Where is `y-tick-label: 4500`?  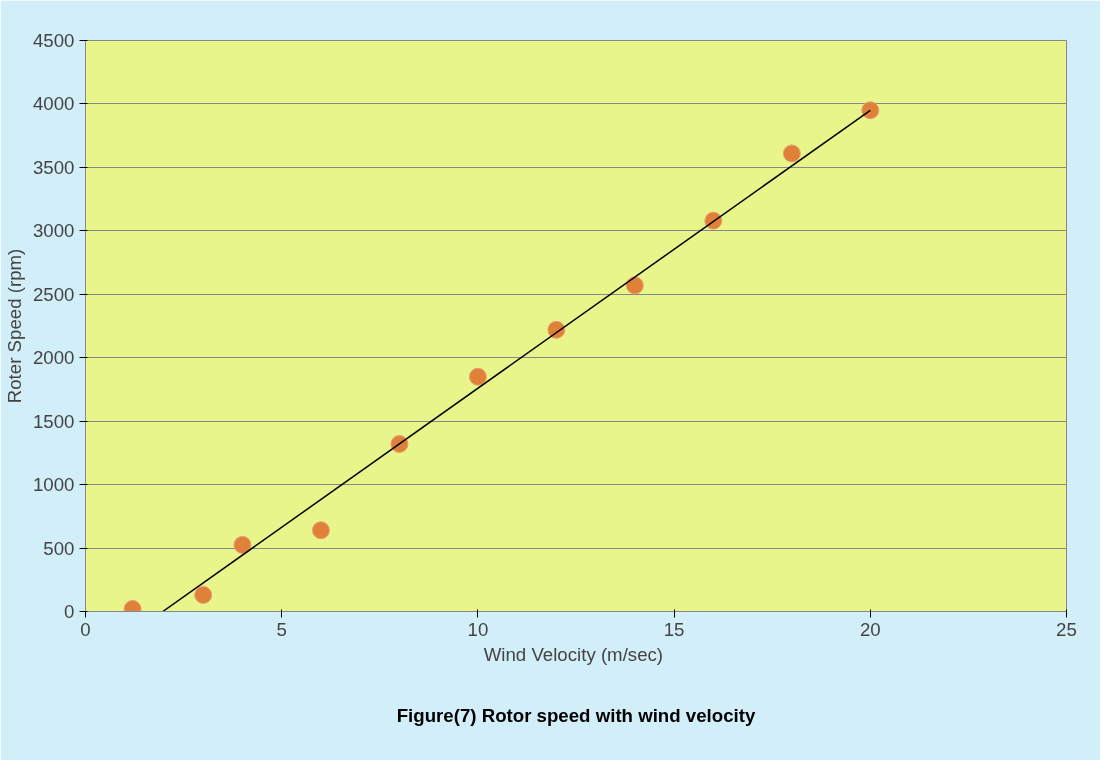 y-tick-label: 4500 is located at coordinates (54, 40).